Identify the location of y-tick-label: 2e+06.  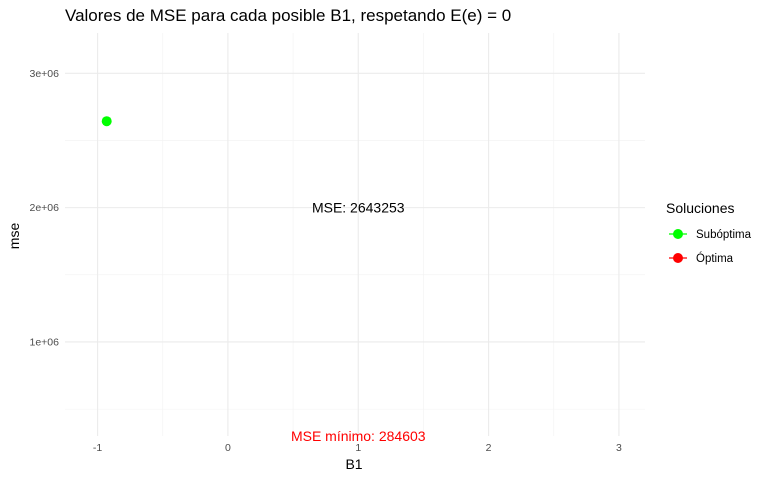
(45, 208).